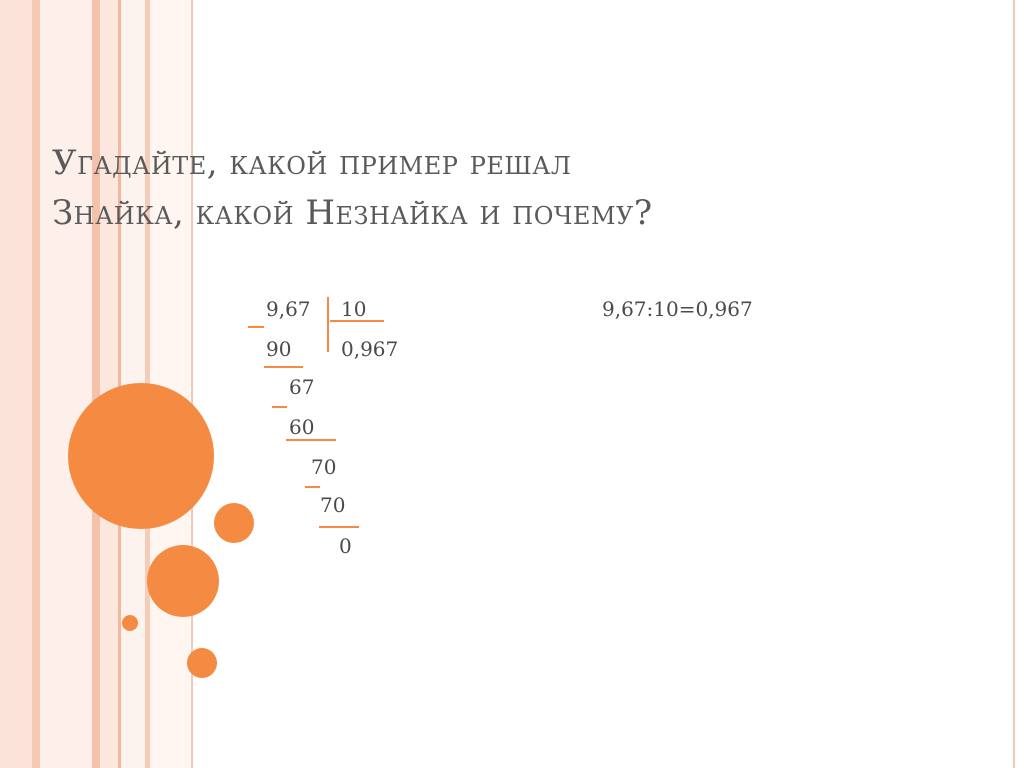 Image resolution: width=1024 pixels, height=768 pixels. I want to click on title-line-2: Знайка, какой Незнайка и почему?, so click(352, 213).